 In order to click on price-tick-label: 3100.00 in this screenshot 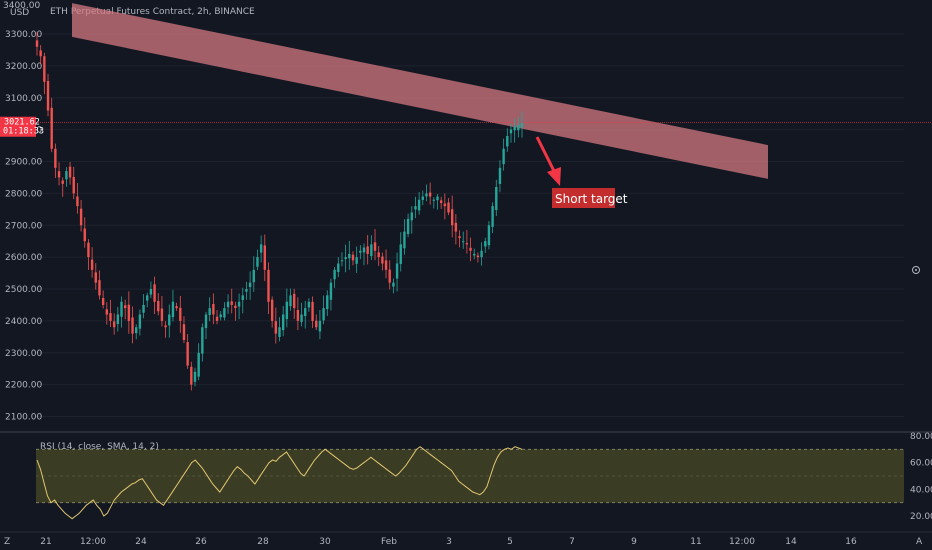, I will do `click(23, 99)`.